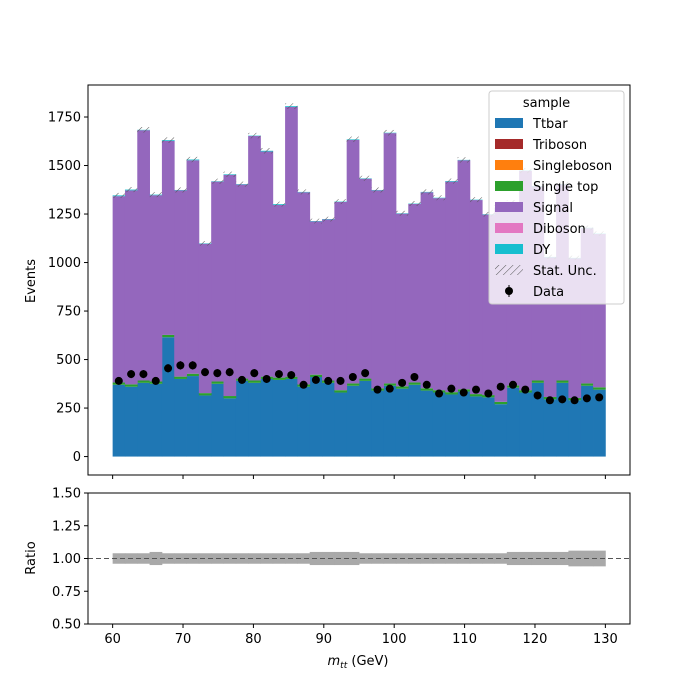 The width and height of the screenshot is (700, 700). What do you see at coordinates (358, 662) in the screenshot?
I see `x-axis-label: mtt (GeV)` at bounding box center [358, 662].